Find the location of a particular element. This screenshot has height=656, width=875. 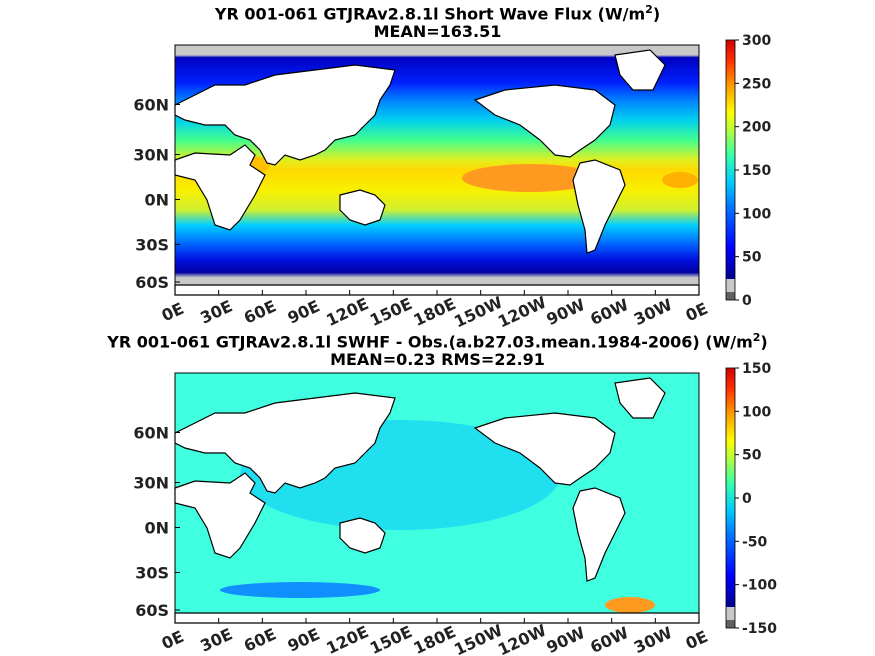

colorbar-1: 0 50 100 150 200 250 300 is located at coordinates (748, 171).